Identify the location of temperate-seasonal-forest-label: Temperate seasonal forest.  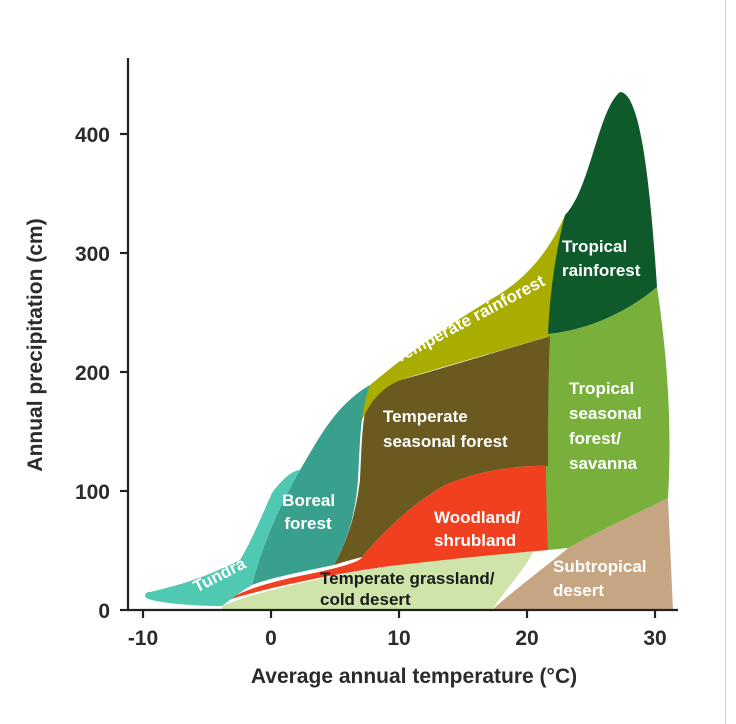
(445, 429).